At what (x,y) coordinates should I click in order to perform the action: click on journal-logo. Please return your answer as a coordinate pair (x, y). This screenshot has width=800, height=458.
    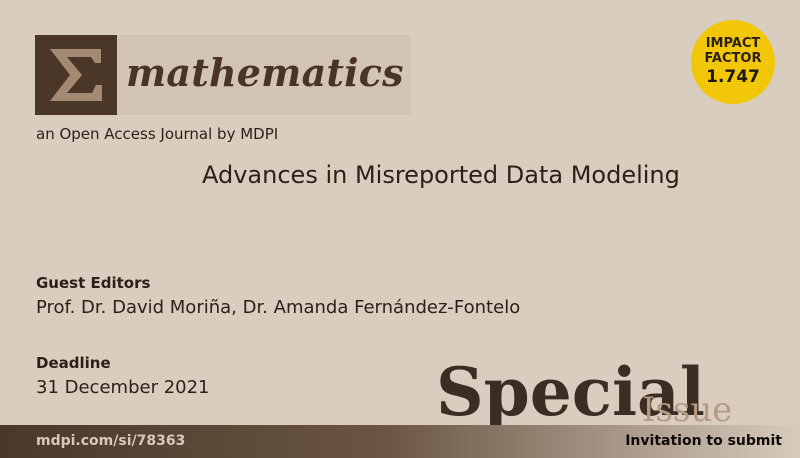
    Looking at the image, I should click on (76, 75).